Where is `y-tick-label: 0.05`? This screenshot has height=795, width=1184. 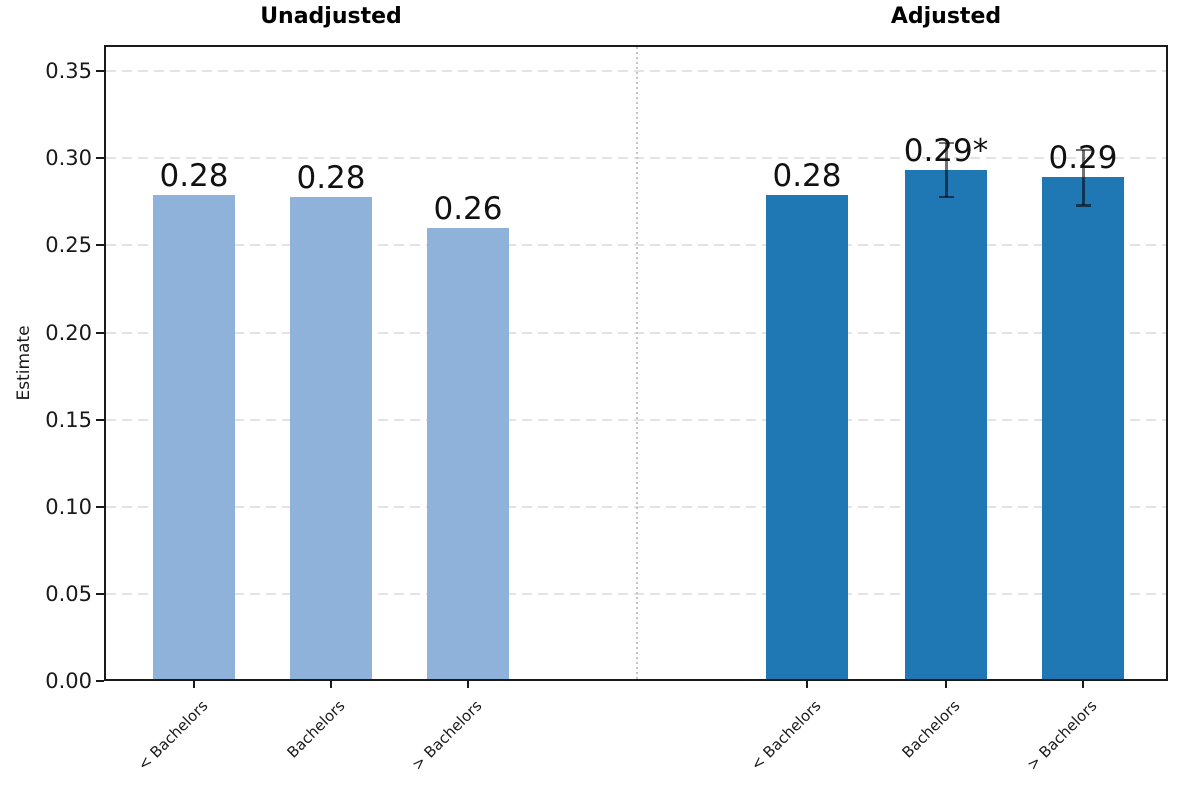
y-tick-label: 0.05 is located at coordinates (68, 593).